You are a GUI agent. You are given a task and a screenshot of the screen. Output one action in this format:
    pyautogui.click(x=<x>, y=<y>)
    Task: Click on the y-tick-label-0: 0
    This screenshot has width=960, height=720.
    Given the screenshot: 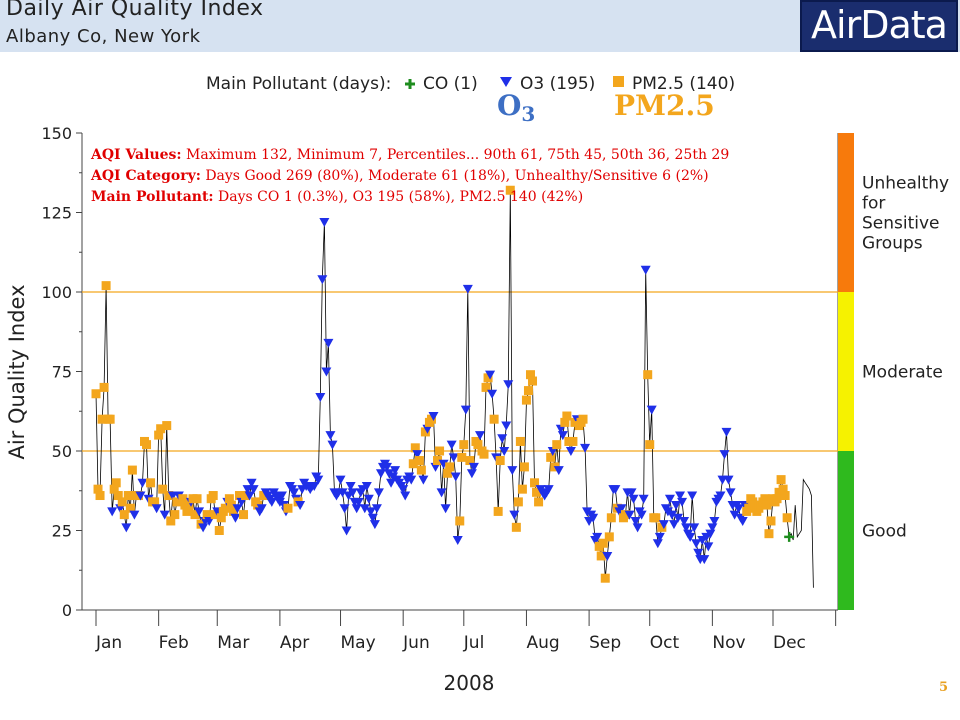 What is the action you would take?
    pyautogui.click(x=67, y=610)
    